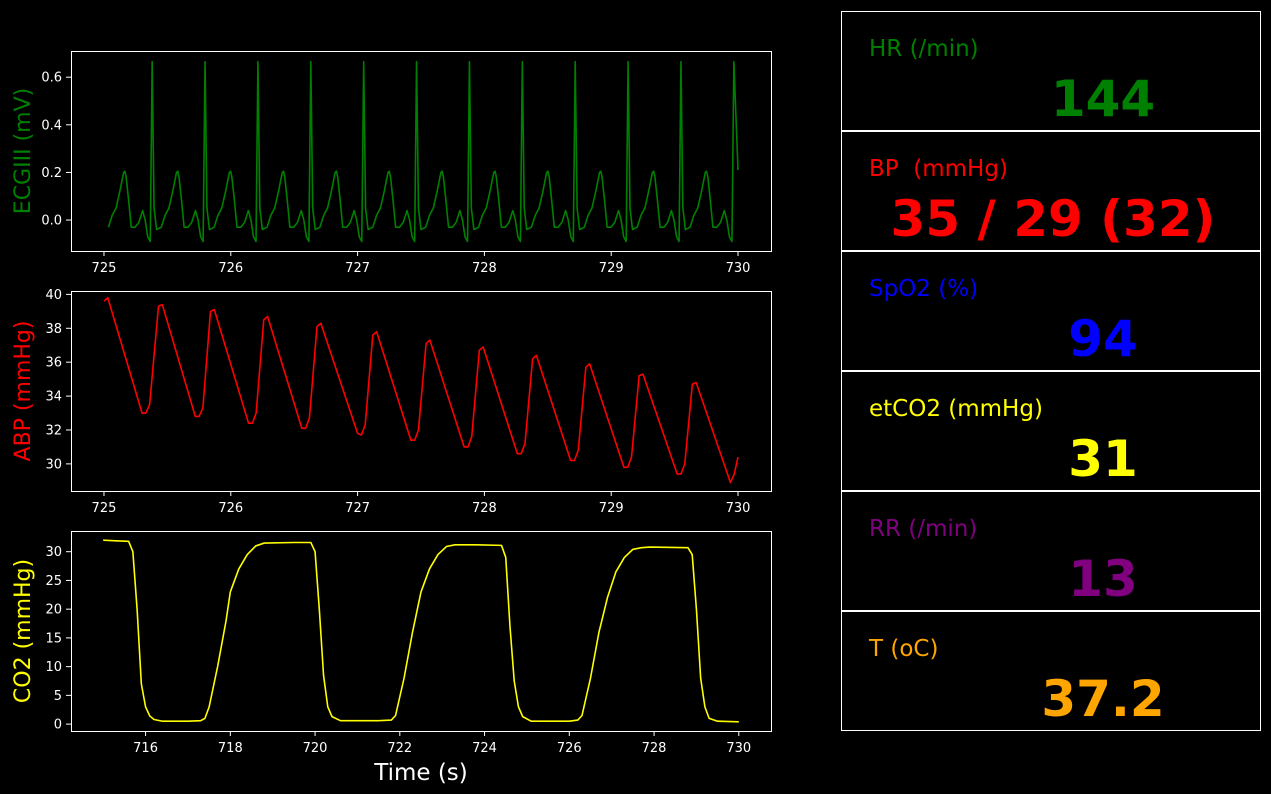 The height and width of the screenshot is (794, 1271). What do you see at coordinates (738, 268) in the screenshot?
I see `ecg-xtick-label: 730` at bounding box center [738, 268].